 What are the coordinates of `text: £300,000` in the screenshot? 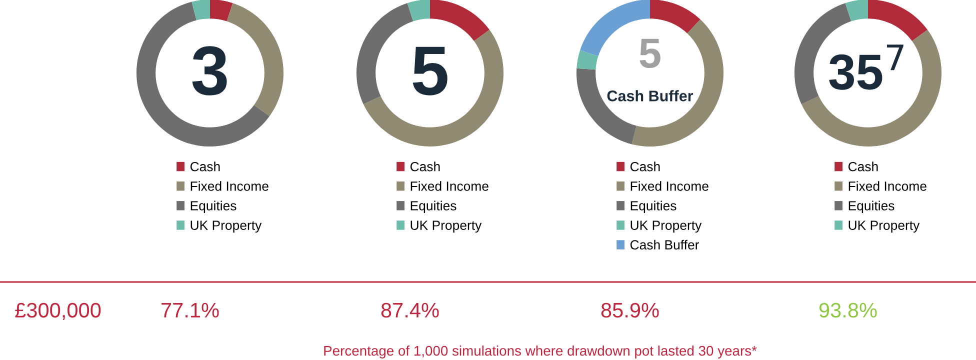 It's located at (58, 311).